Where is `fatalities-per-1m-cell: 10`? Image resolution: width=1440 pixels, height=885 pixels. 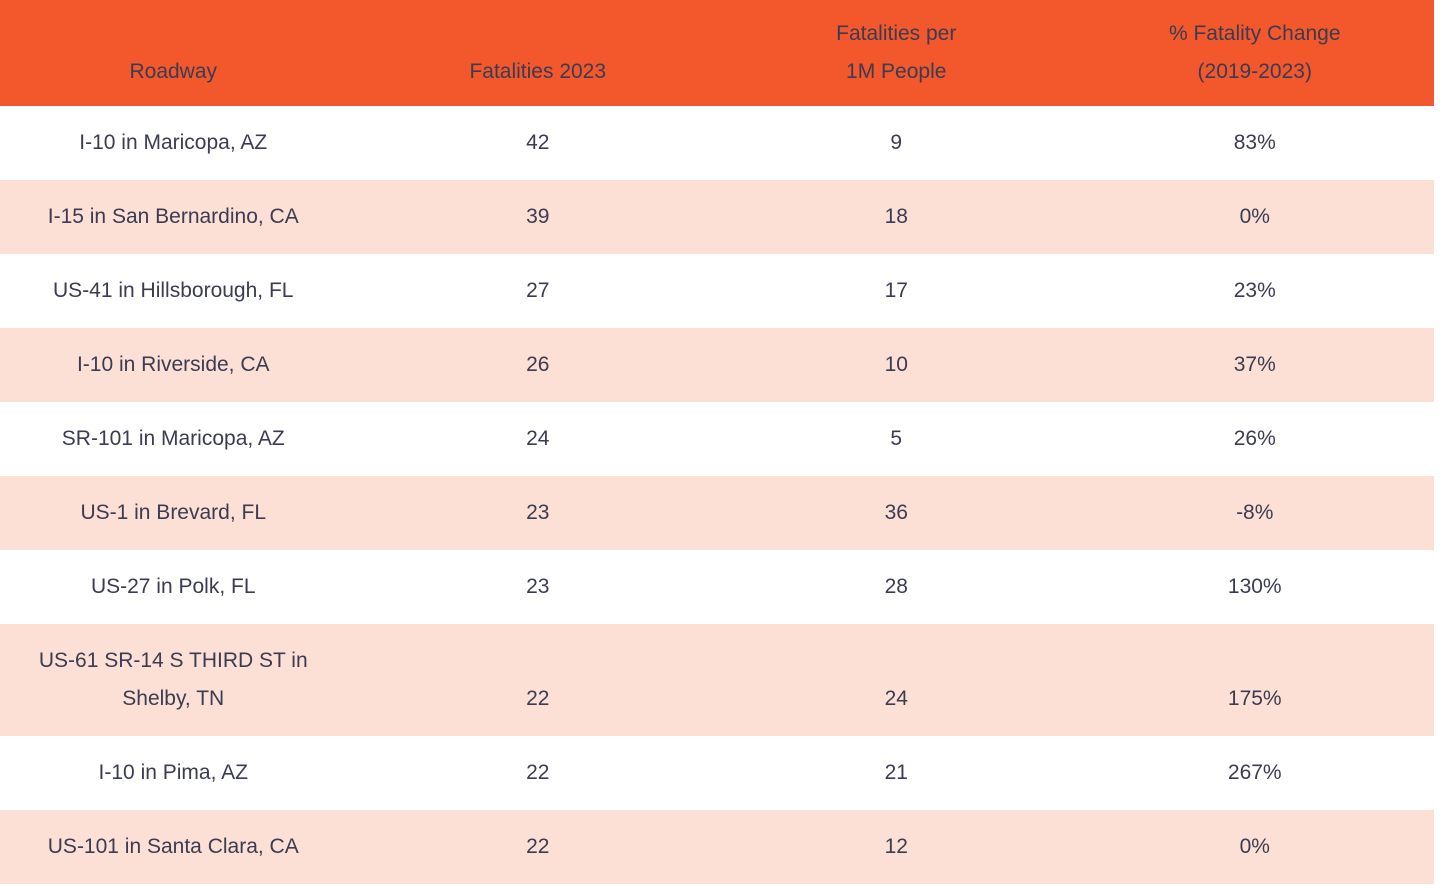 fatalities-per-1m-cell: 10 is located at coordinates (896, 364).